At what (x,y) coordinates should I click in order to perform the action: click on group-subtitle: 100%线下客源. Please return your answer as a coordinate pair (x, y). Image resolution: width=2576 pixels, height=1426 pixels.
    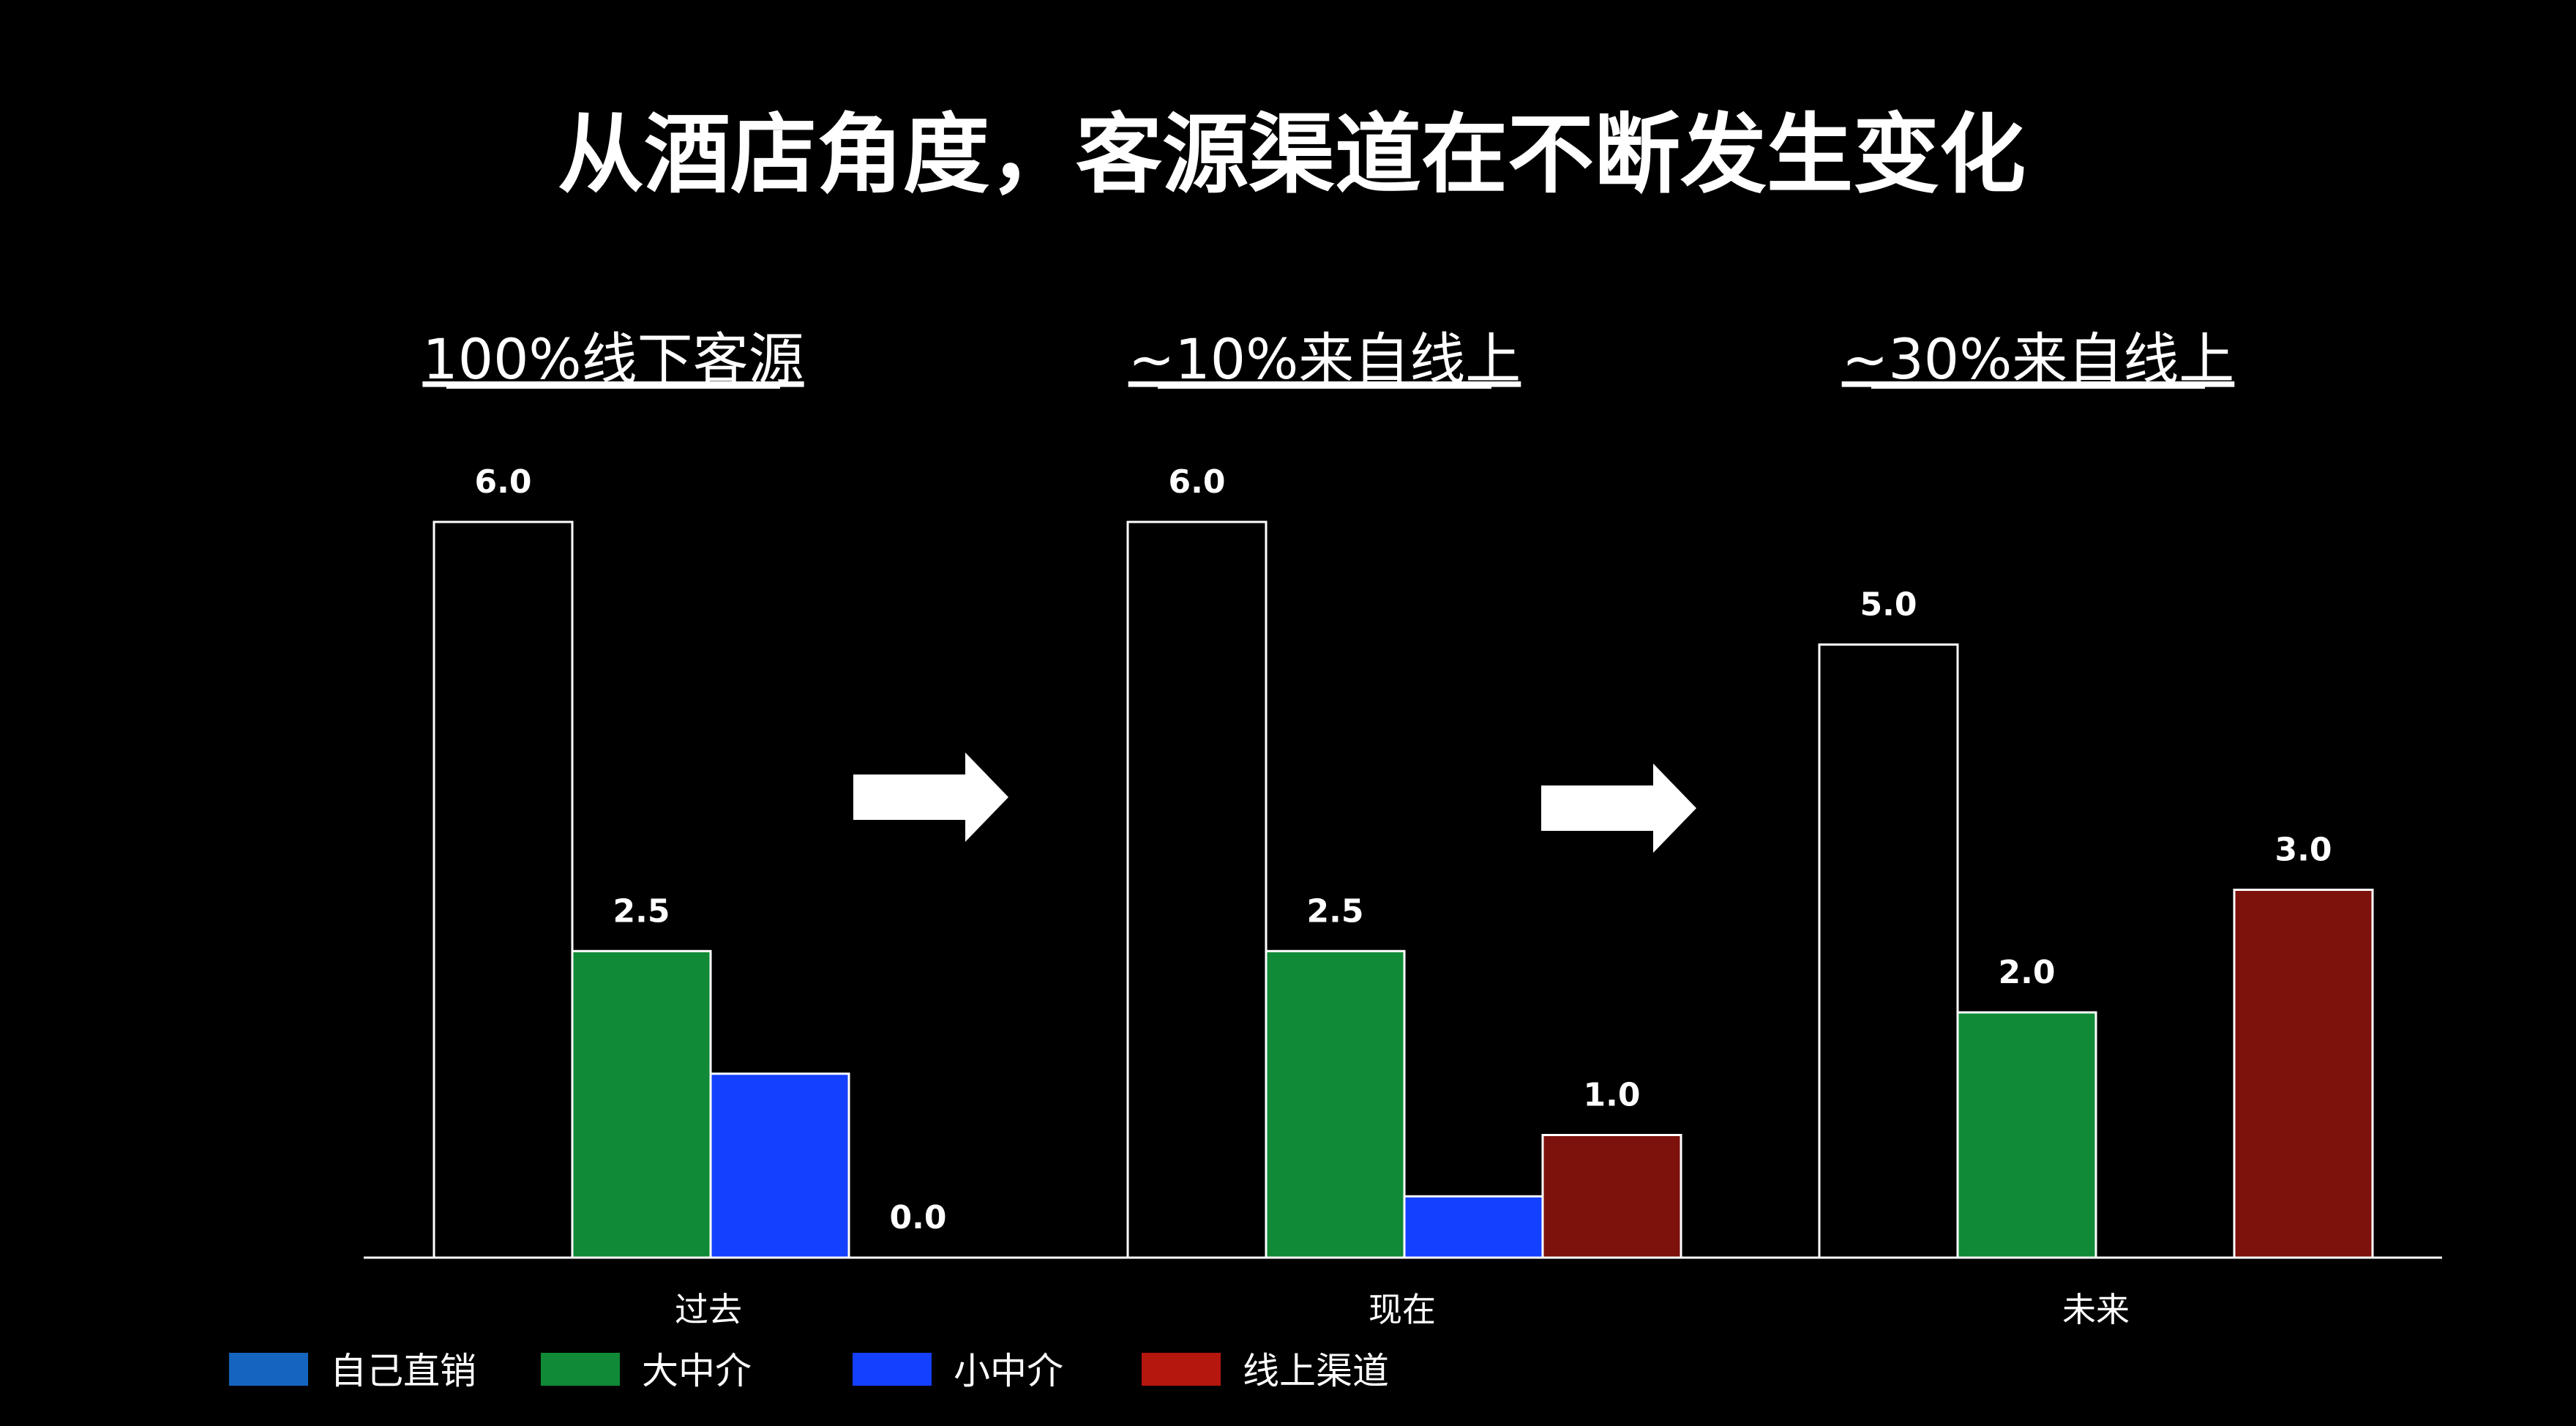
    Looking at the image, I should click on (613, 359).